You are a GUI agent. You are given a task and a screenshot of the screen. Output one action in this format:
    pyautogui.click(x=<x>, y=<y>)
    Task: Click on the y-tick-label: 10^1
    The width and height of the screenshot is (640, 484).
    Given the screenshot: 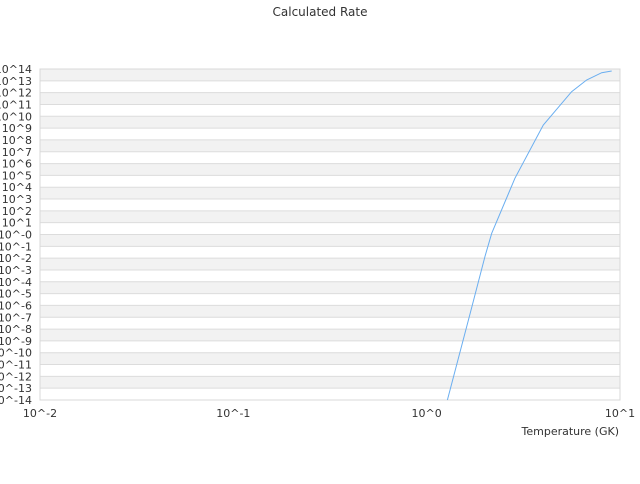 What is the action you would take?
    pyautogui.click(x=17, y=223)
    